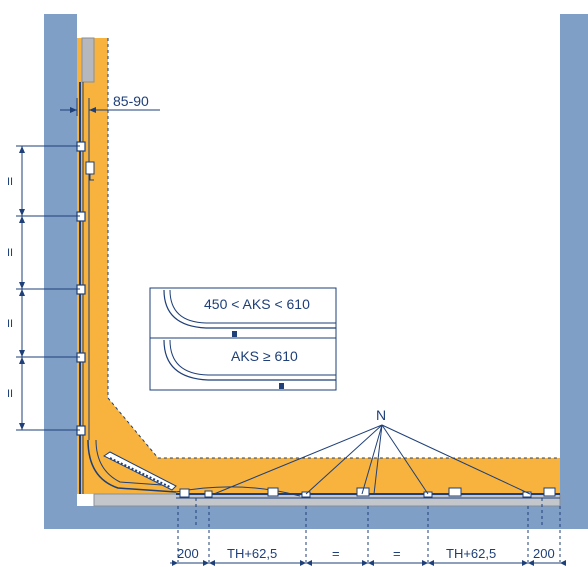 The height and width of the screenshot is (567, 588). What do you see at coordinates (243, 339) in the screenshot?
I see `inset-panel` at bounding box center [243, 339].